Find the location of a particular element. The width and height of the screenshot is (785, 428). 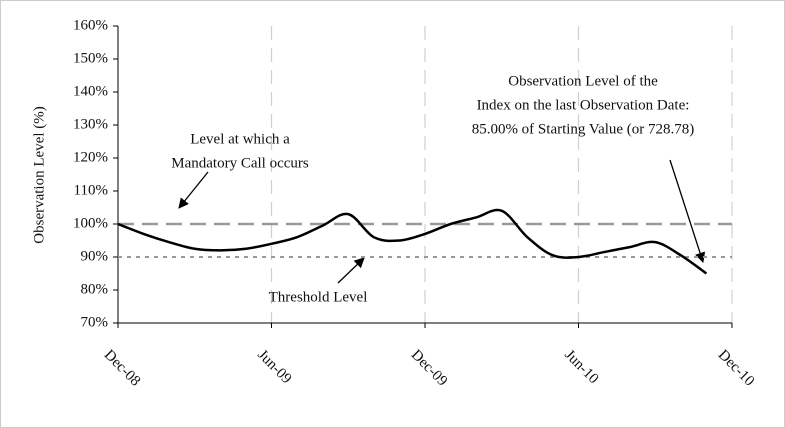

y-tick-label: 80% is located at coordinates (95, 289).